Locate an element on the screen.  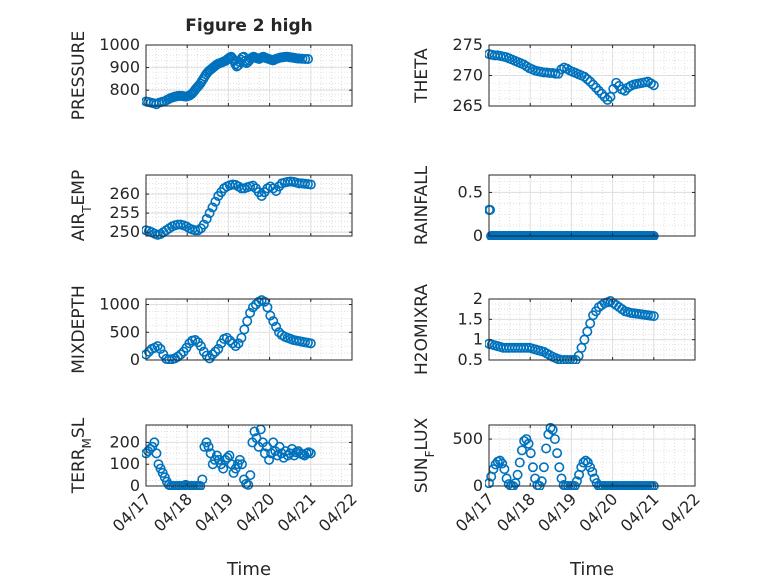
y-tick-label: 275 is located at coordinates (467, 44).